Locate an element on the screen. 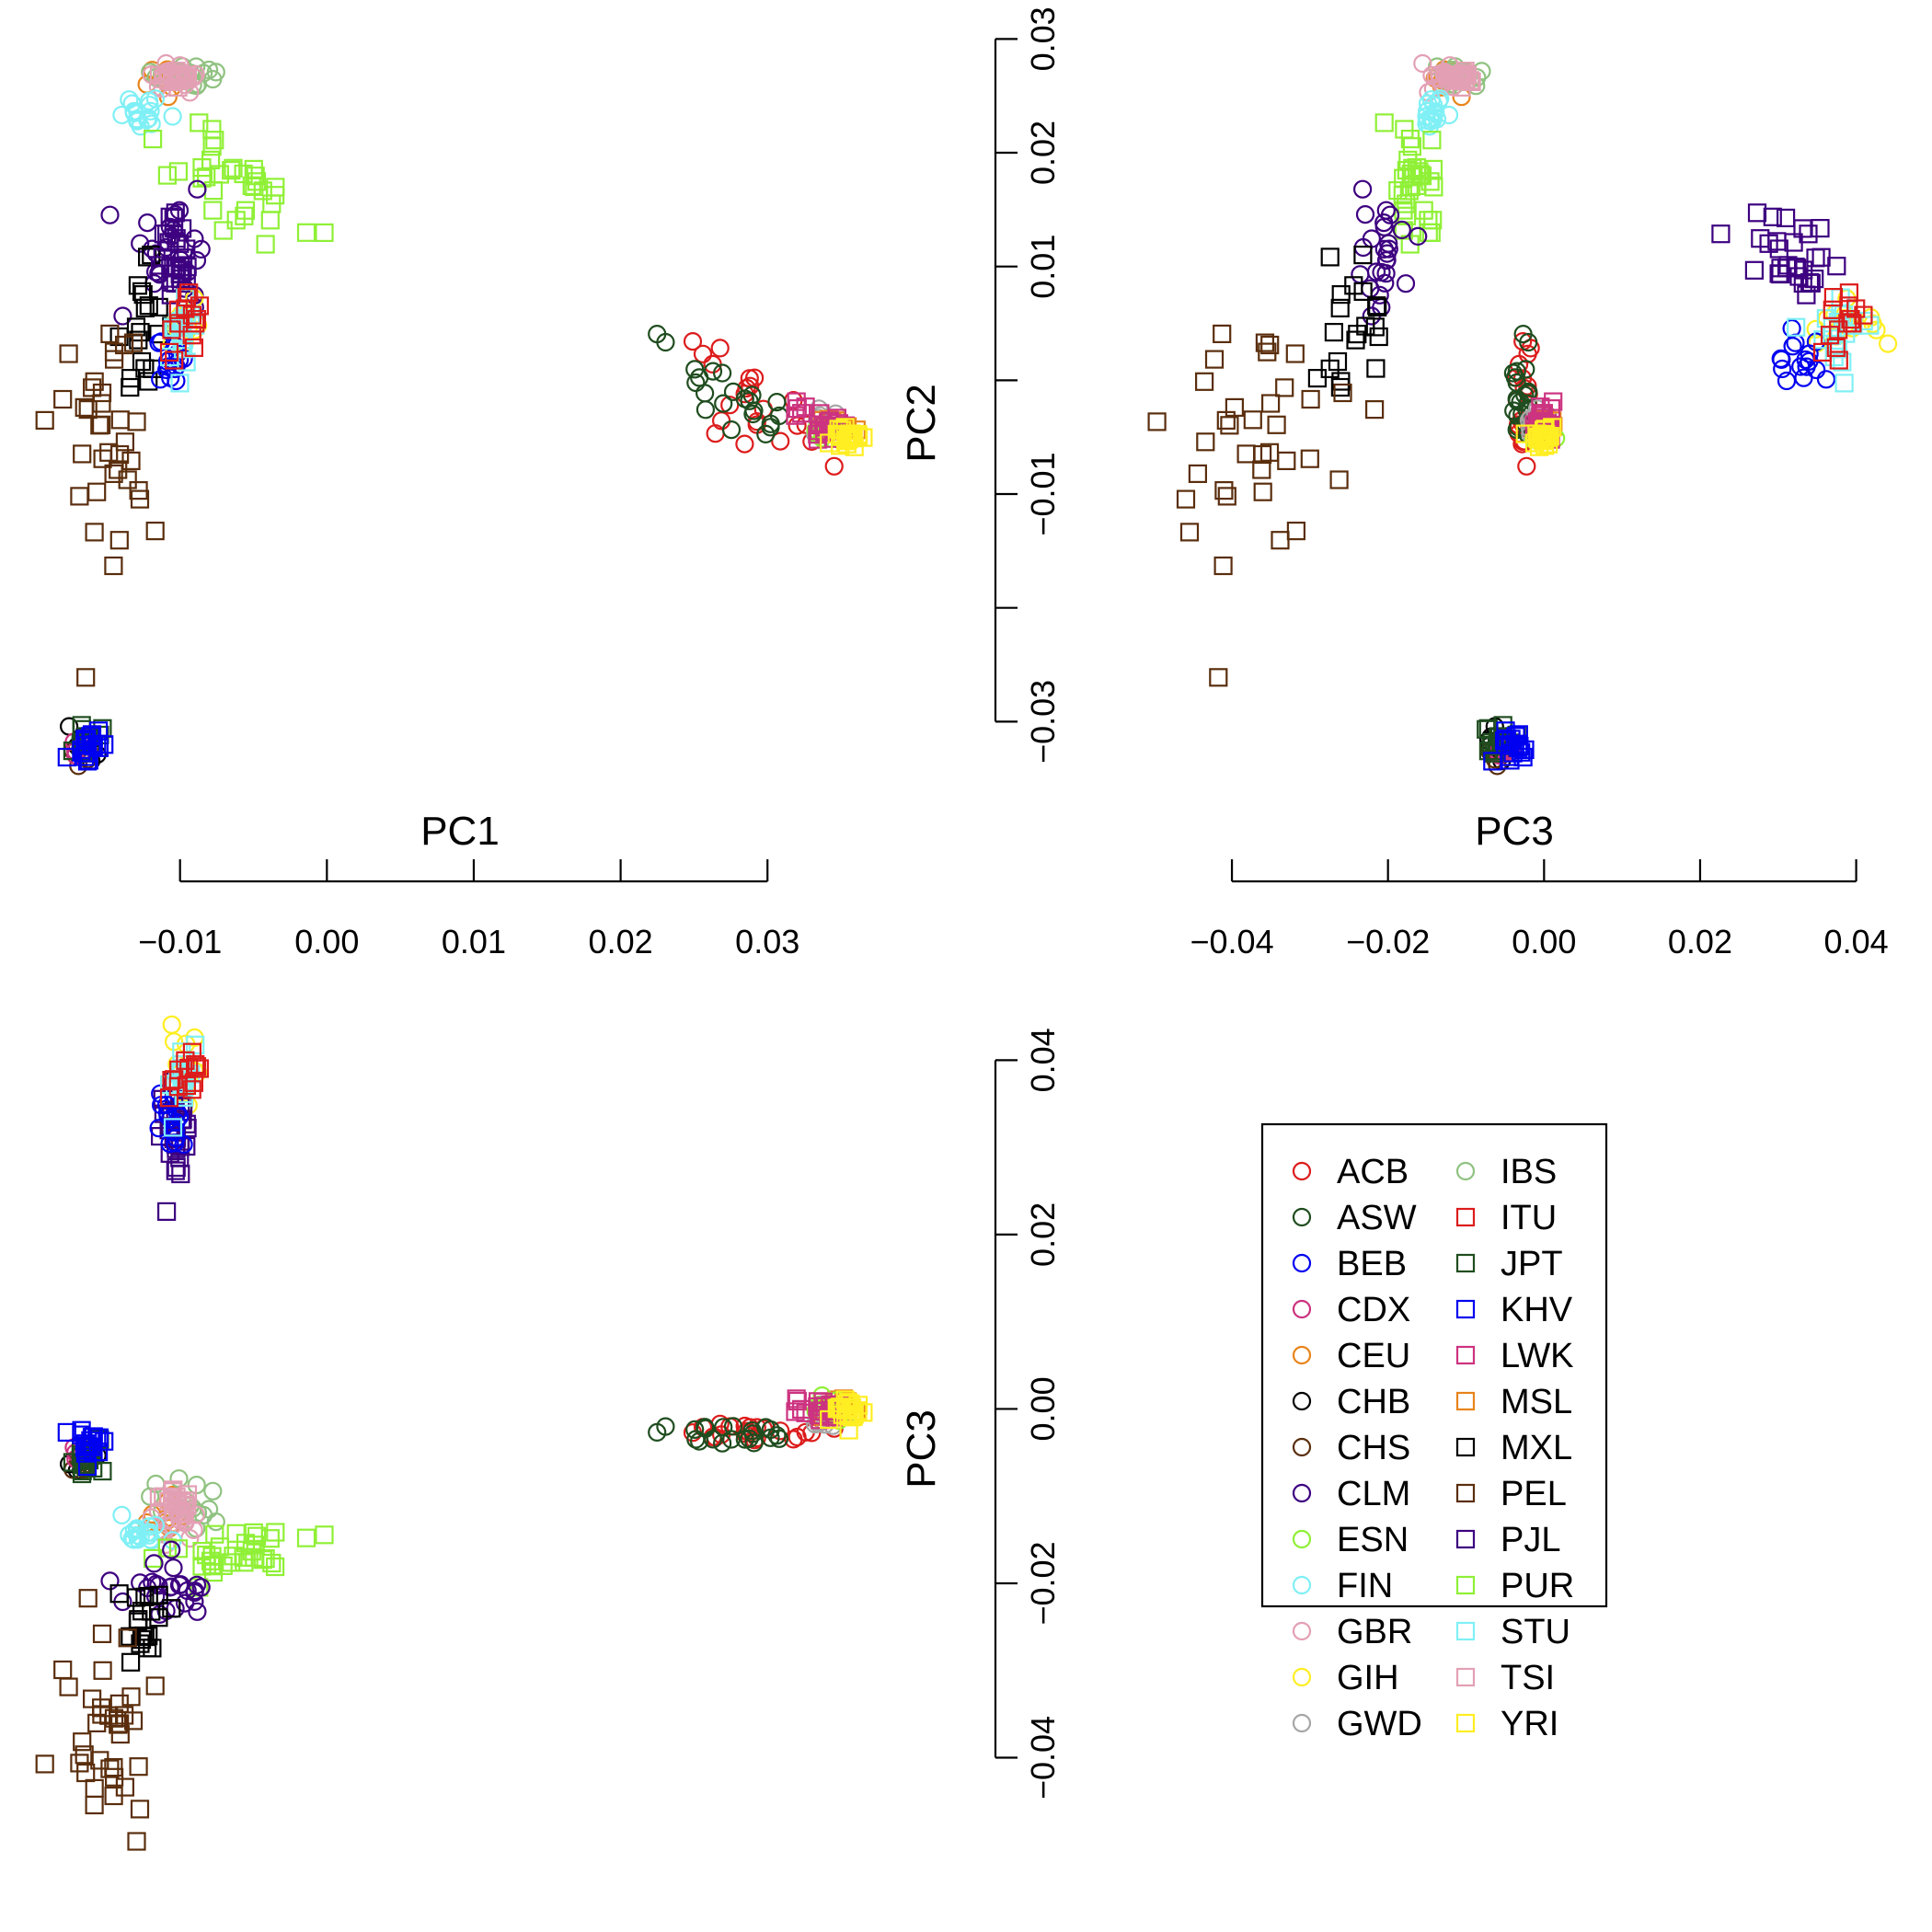 The height and width of the screenshot is (1932, 1932). point-chs is located at coordinates (1302, 1447).